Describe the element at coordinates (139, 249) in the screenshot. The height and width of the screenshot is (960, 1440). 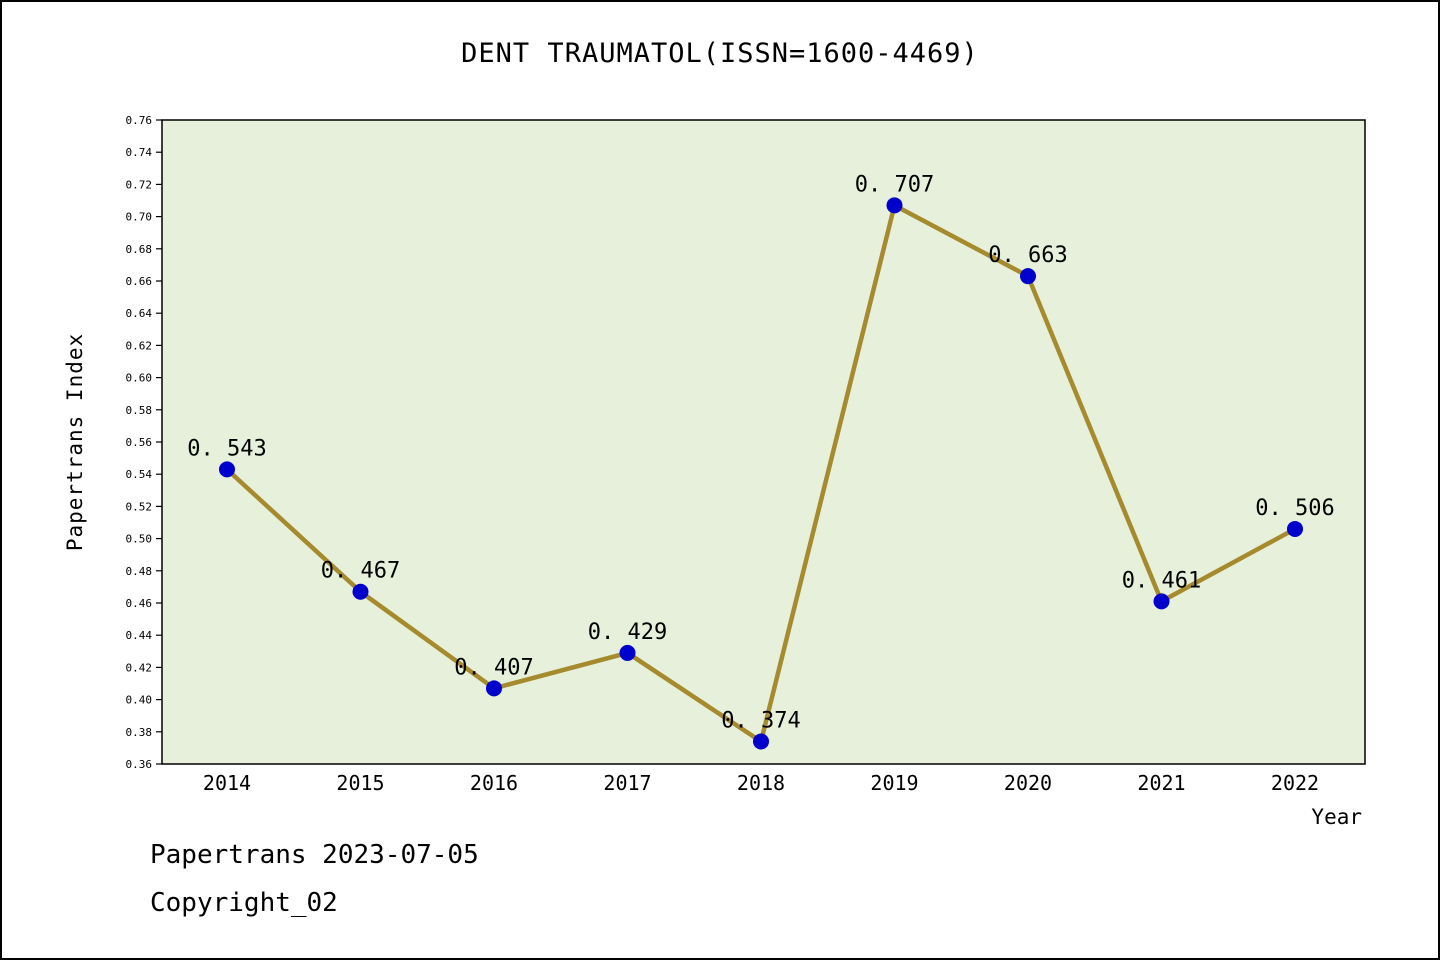
I see `y-tick-label: 0.68` at that location.